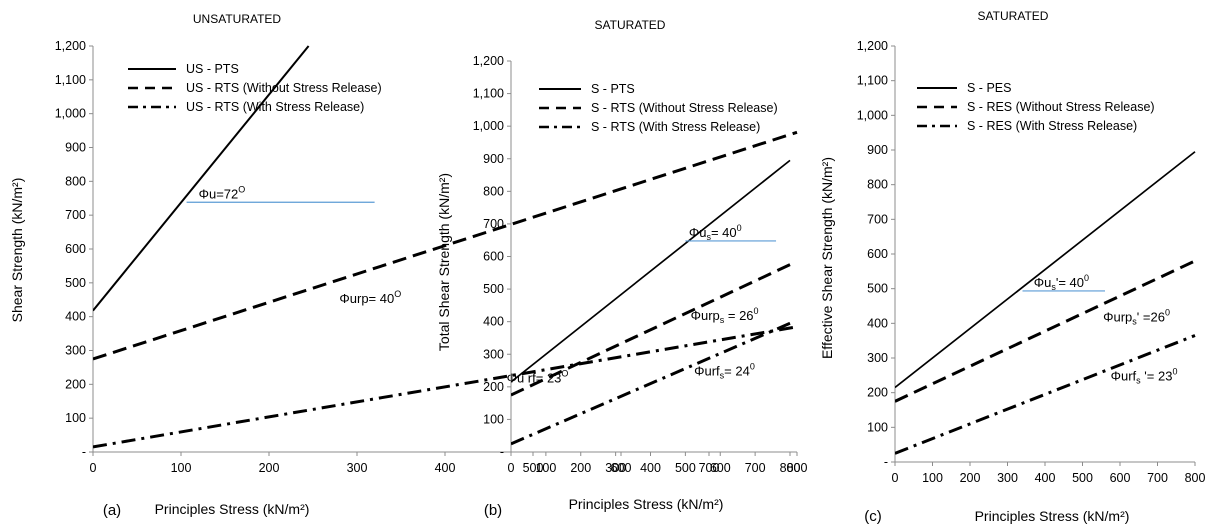  I want to click on legend-label: S - RTS (With Stress Release), so click(675, 127).